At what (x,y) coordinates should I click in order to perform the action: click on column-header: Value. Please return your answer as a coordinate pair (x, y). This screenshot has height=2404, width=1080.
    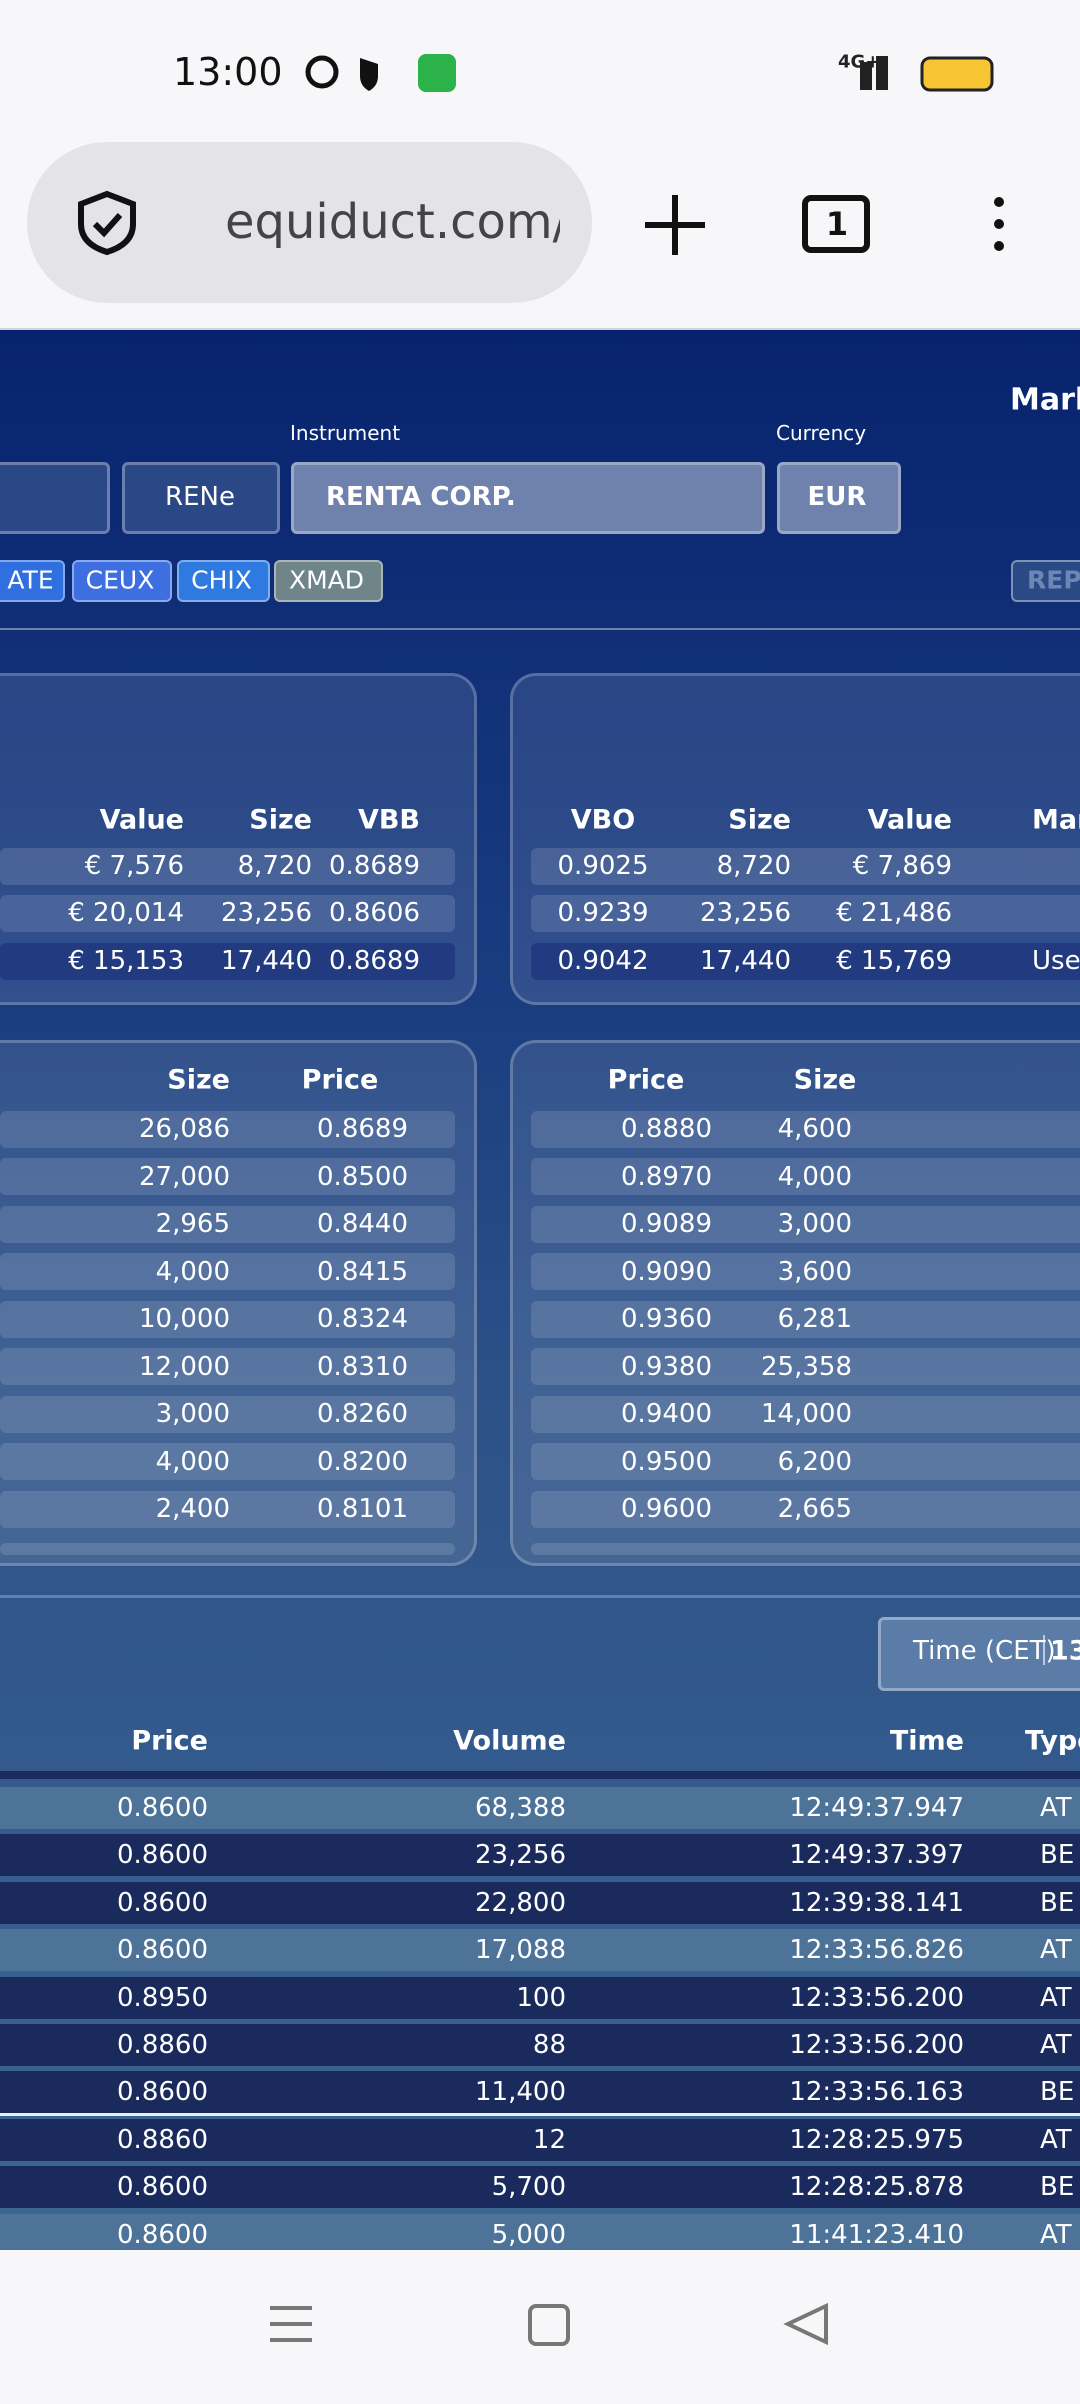
    Looking at the image, I should click on (909, 820).